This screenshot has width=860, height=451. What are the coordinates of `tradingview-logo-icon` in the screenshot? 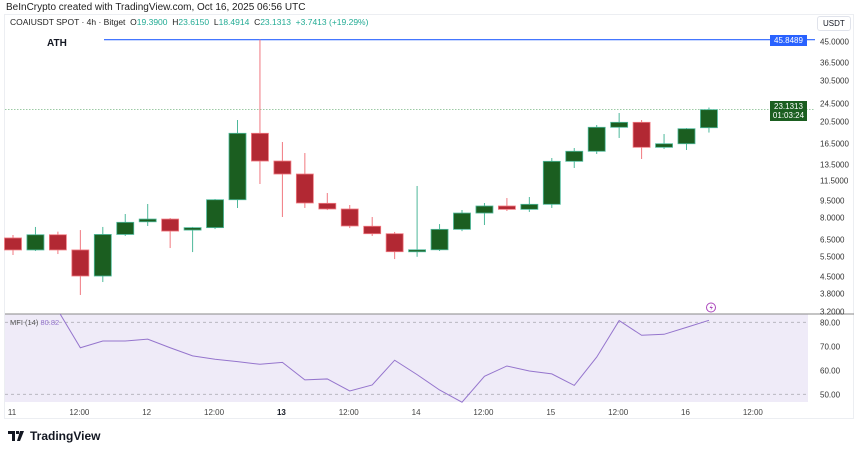 It's located at (16, 436).